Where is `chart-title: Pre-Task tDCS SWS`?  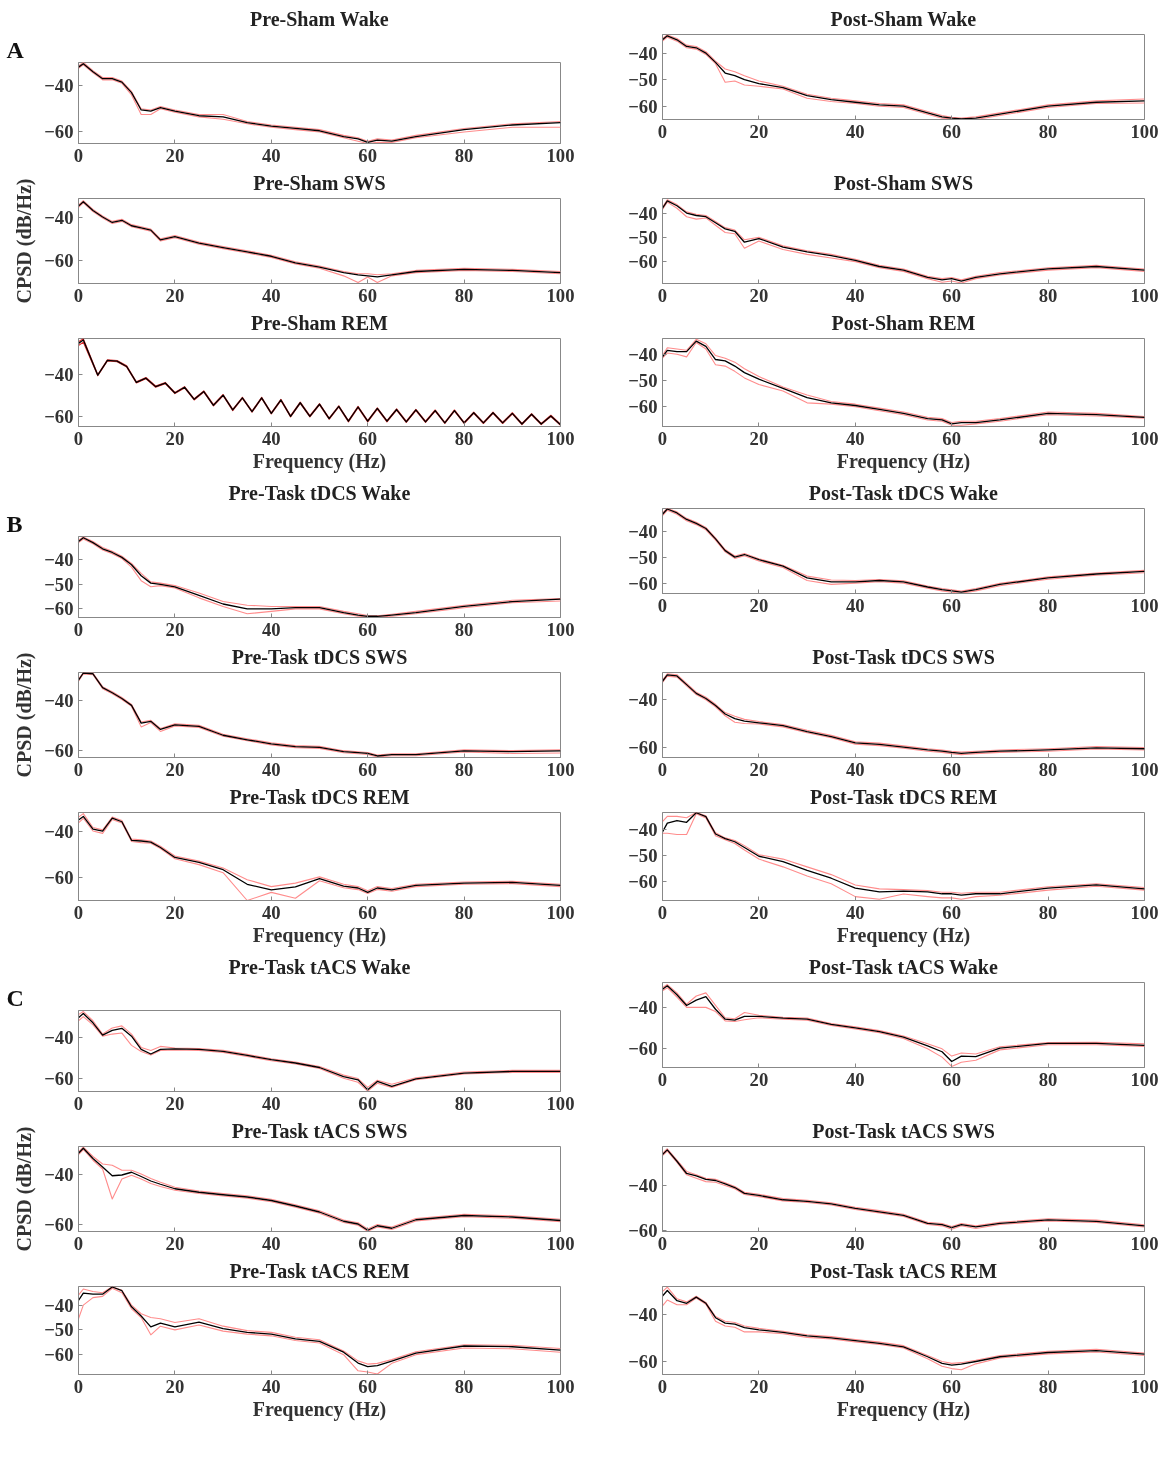 chart-title: Pre-Task tDCS SWS is located at coordinates (319, 656).